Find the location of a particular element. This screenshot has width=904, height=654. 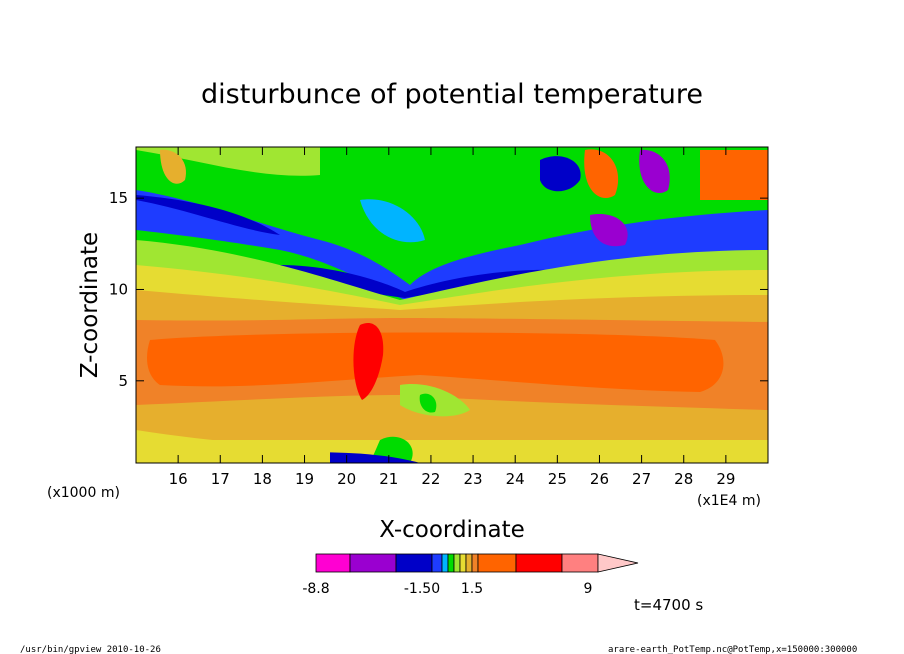

x-tick-label: 26 is located at coordinates (599, 479).